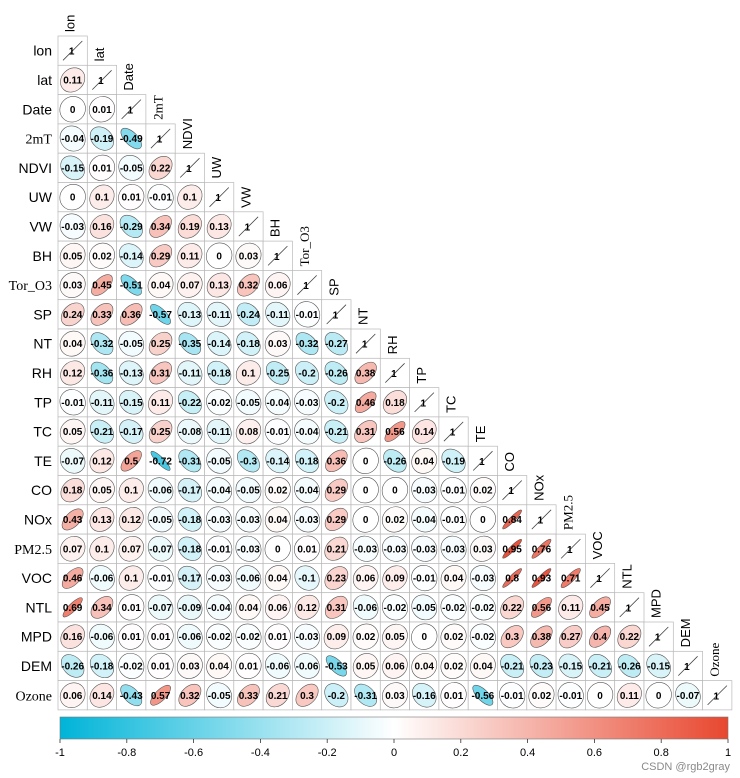 The height and width of the screenshot is (778, 740). I want to click on diagonal-label-8: 1, so click(306, 286).